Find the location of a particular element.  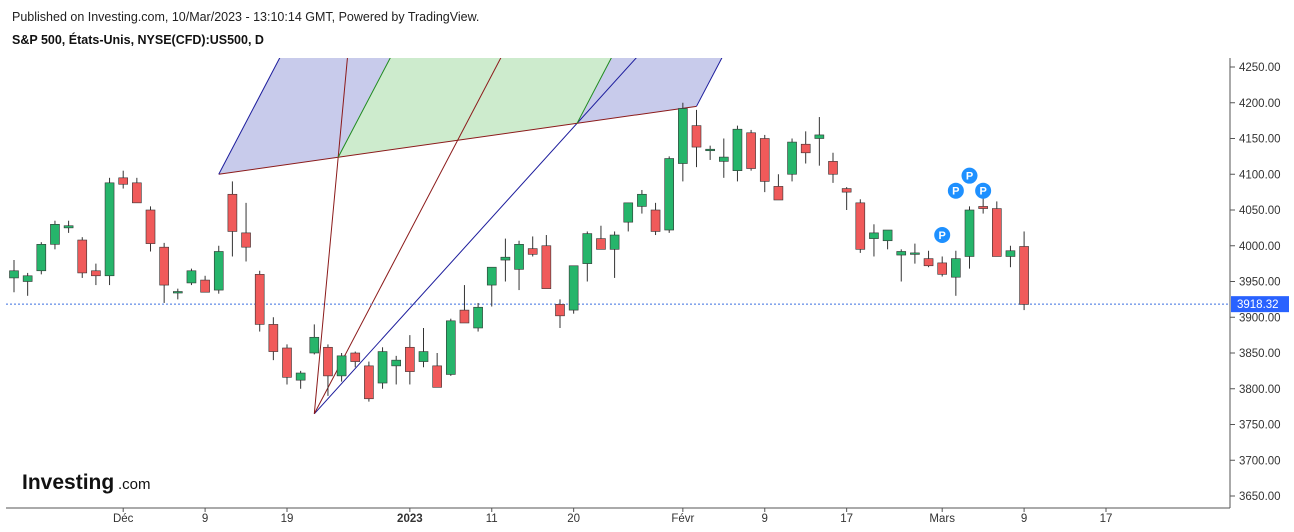

y-tick-label: 3750.00 is located at coordinates (1260, 426).